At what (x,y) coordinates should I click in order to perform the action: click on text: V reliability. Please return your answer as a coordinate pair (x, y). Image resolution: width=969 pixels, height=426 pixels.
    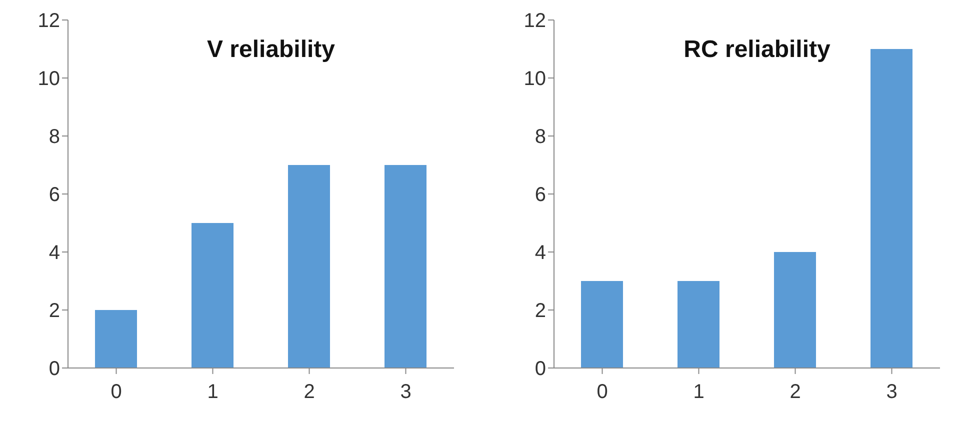
    Looking at the image, I should click on (271, 50).